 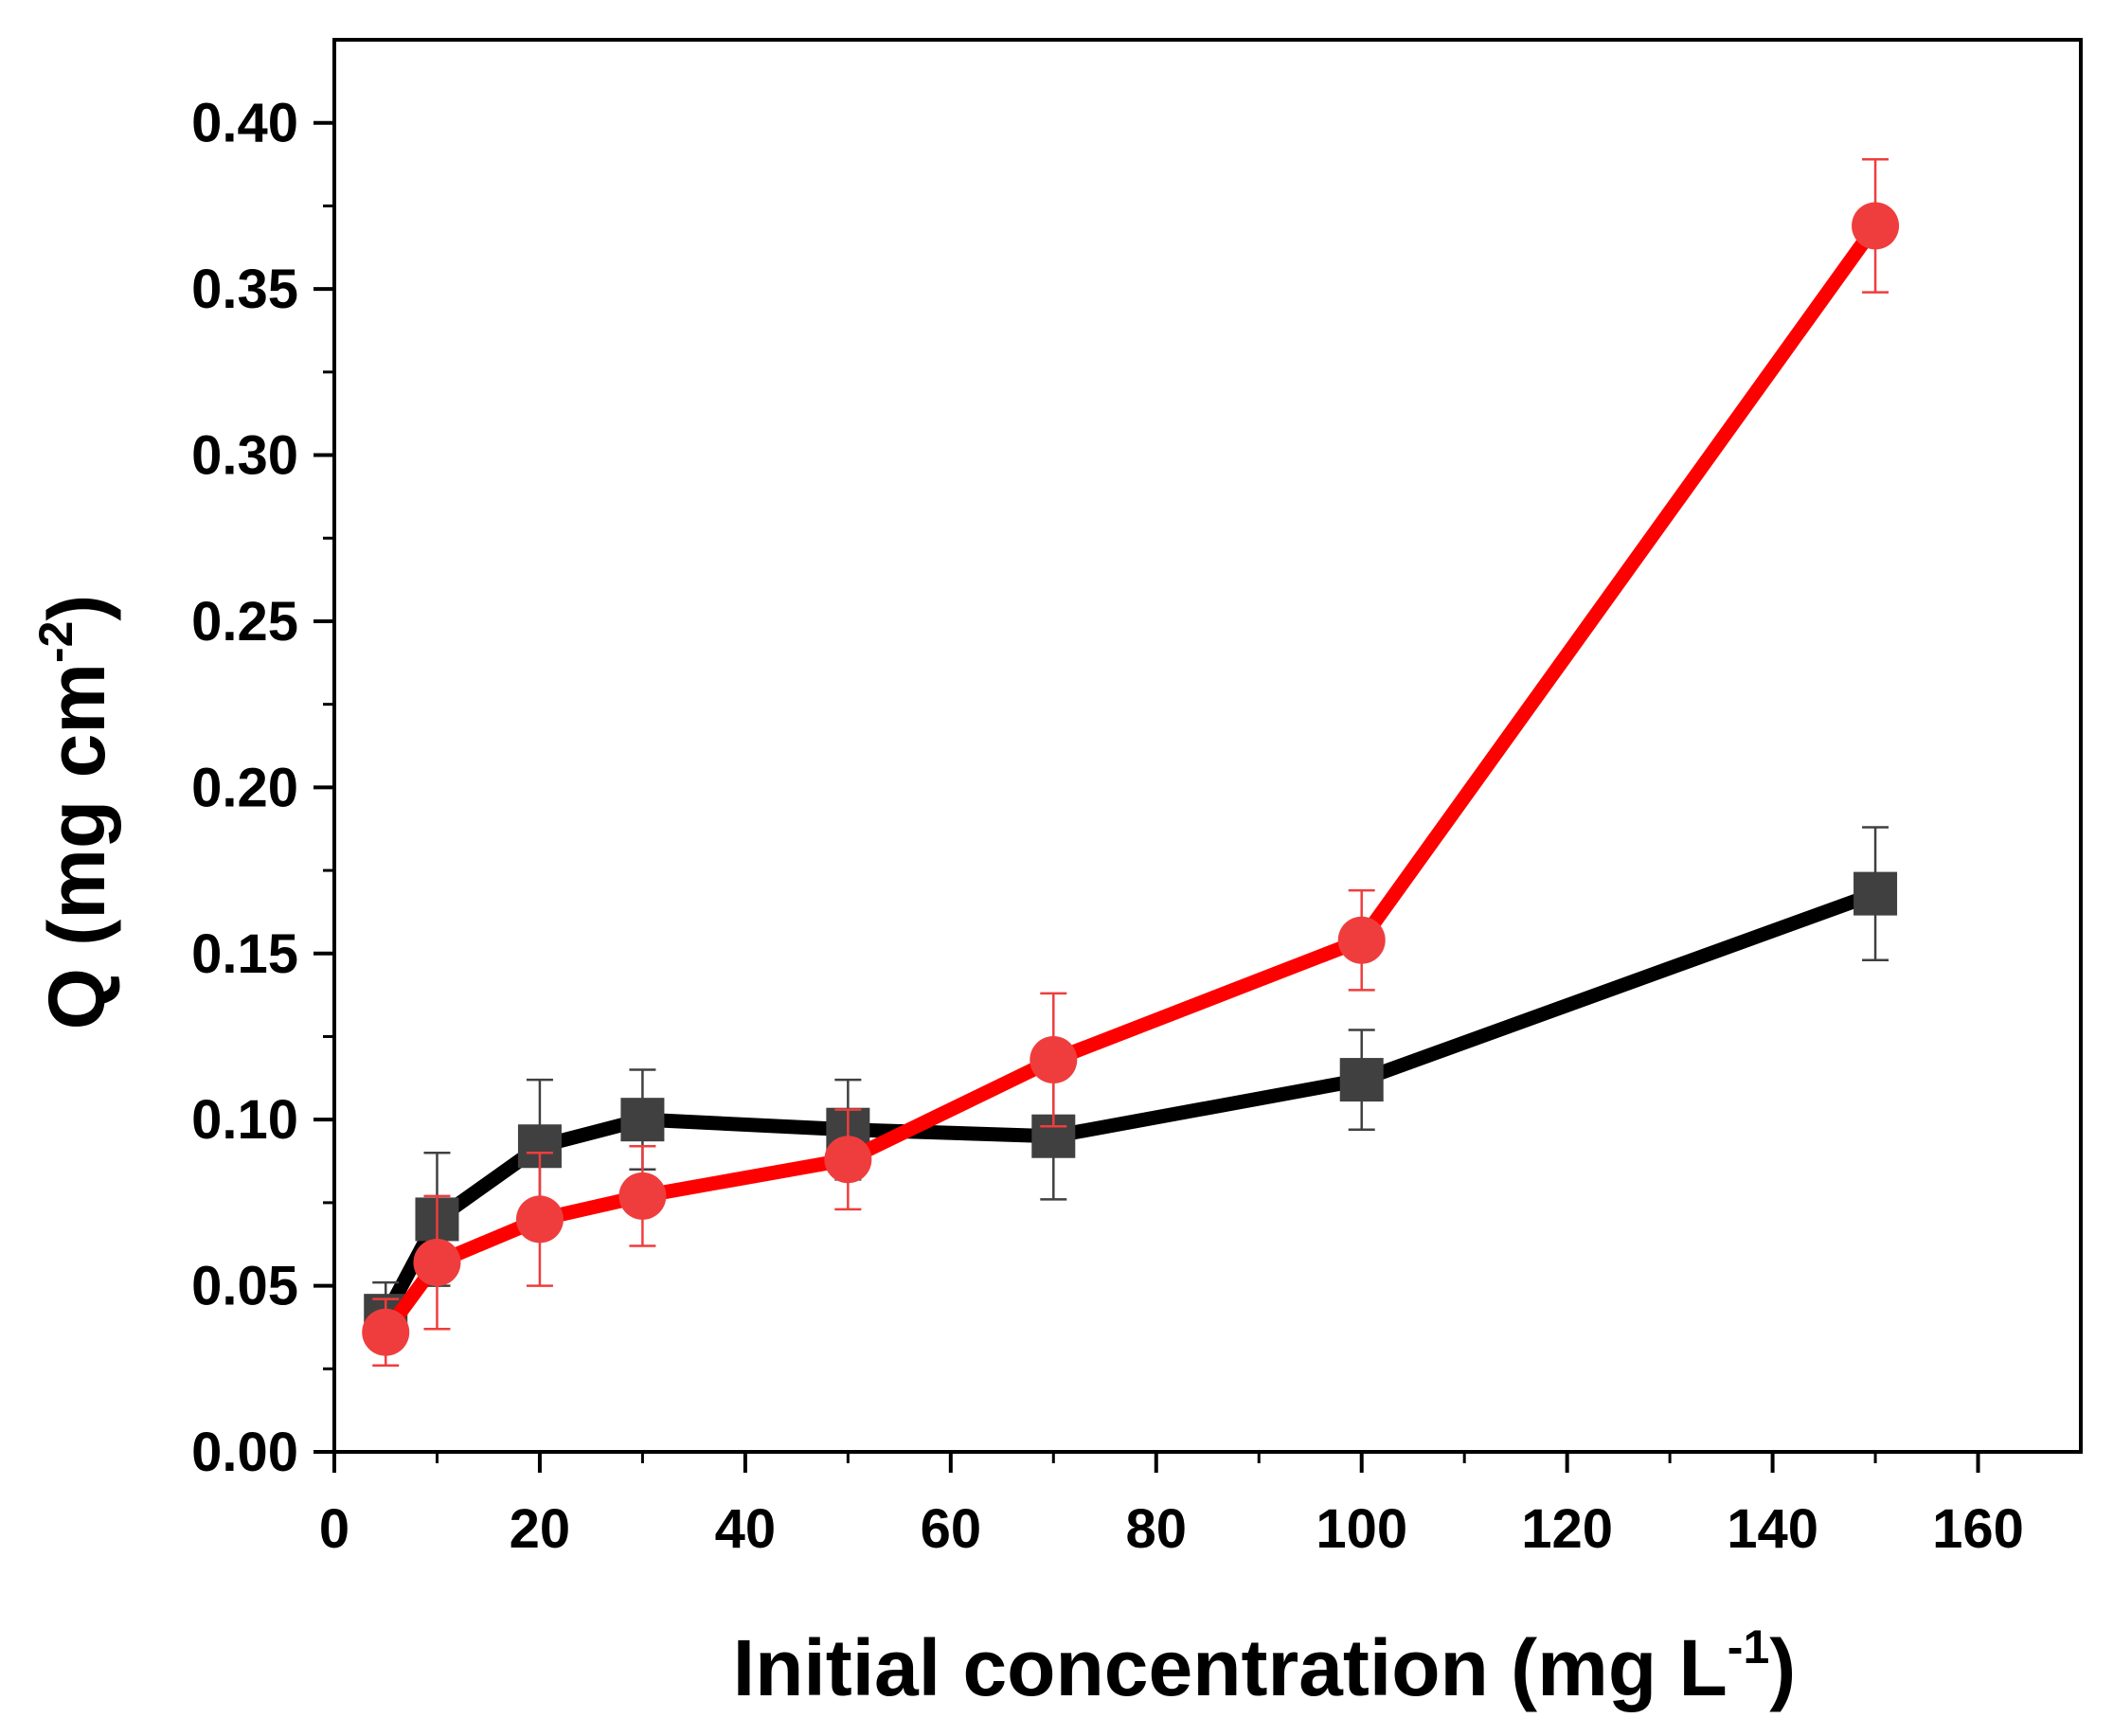 I want to click on y-tick-label: 0.15, so click(x=244, y=954).